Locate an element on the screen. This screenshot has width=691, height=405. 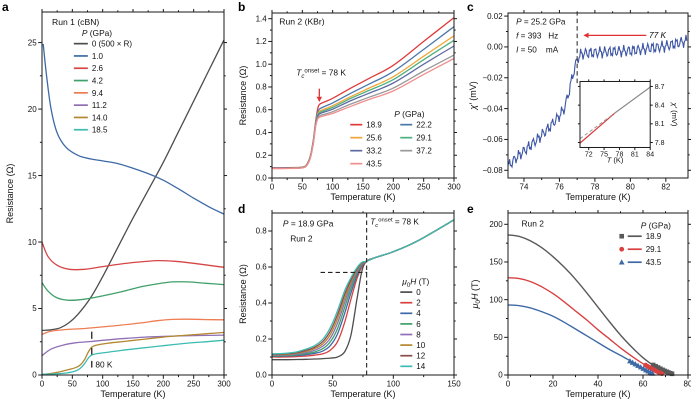
series-4.2 is located at coordinates (133, 291).